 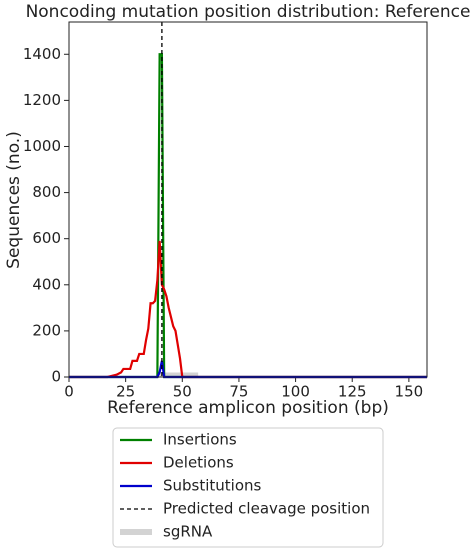 What do you see at coordinates (182, 392) in the screenshot?
I see `x-tick-label: 50` at bounding box center [182, 392].